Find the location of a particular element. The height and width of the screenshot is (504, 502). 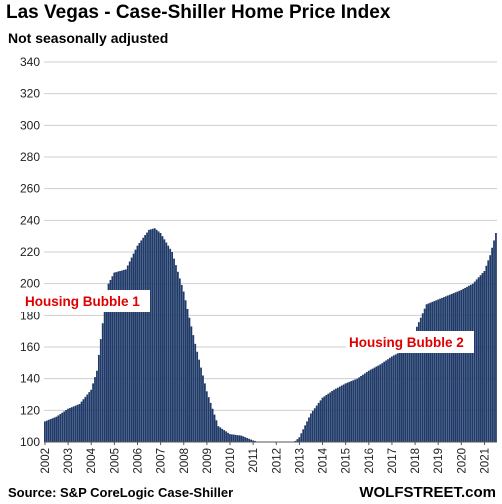

annotation-box is located at coordinates (410, 342).